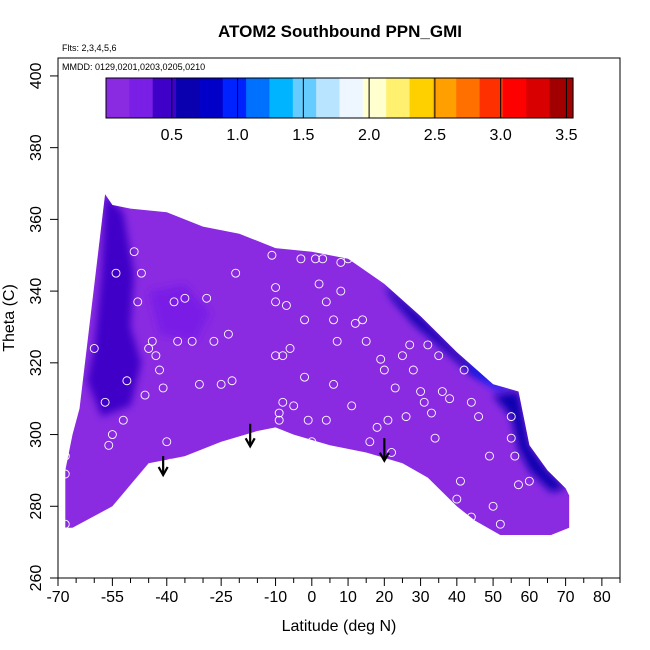 The image size is (650, 650). Describe the element at coordinates (172, 135) in the screenshot. I see `colorbar-tick-label: 0.5` at that location.